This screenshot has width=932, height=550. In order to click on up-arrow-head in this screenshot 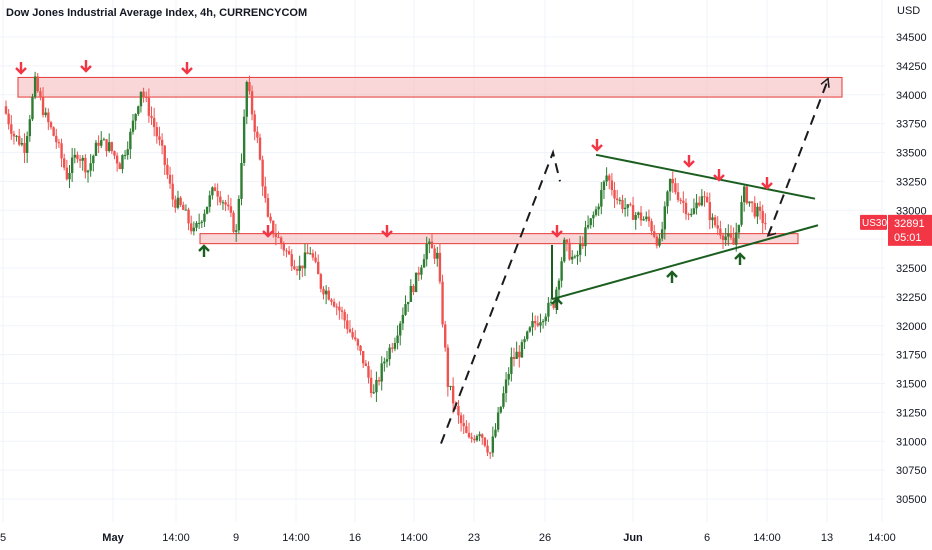, I will do `click(740, 256)`.